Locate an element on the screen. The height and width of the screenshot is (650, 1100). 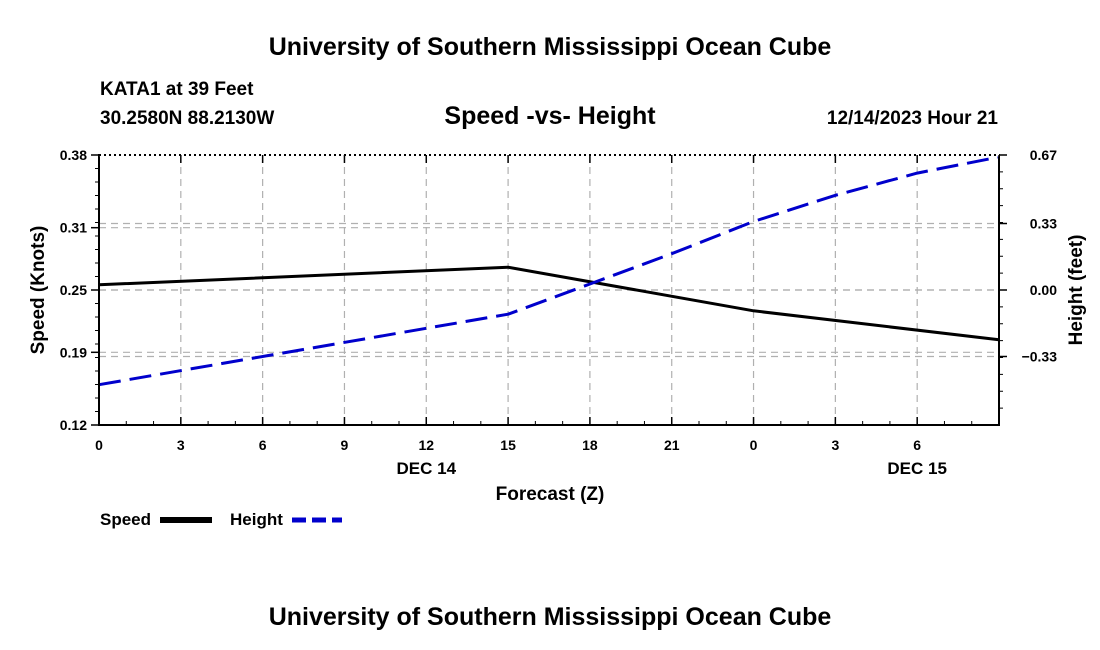
y2-tick-label: 0.67 is located at coordinates (1043, 155).